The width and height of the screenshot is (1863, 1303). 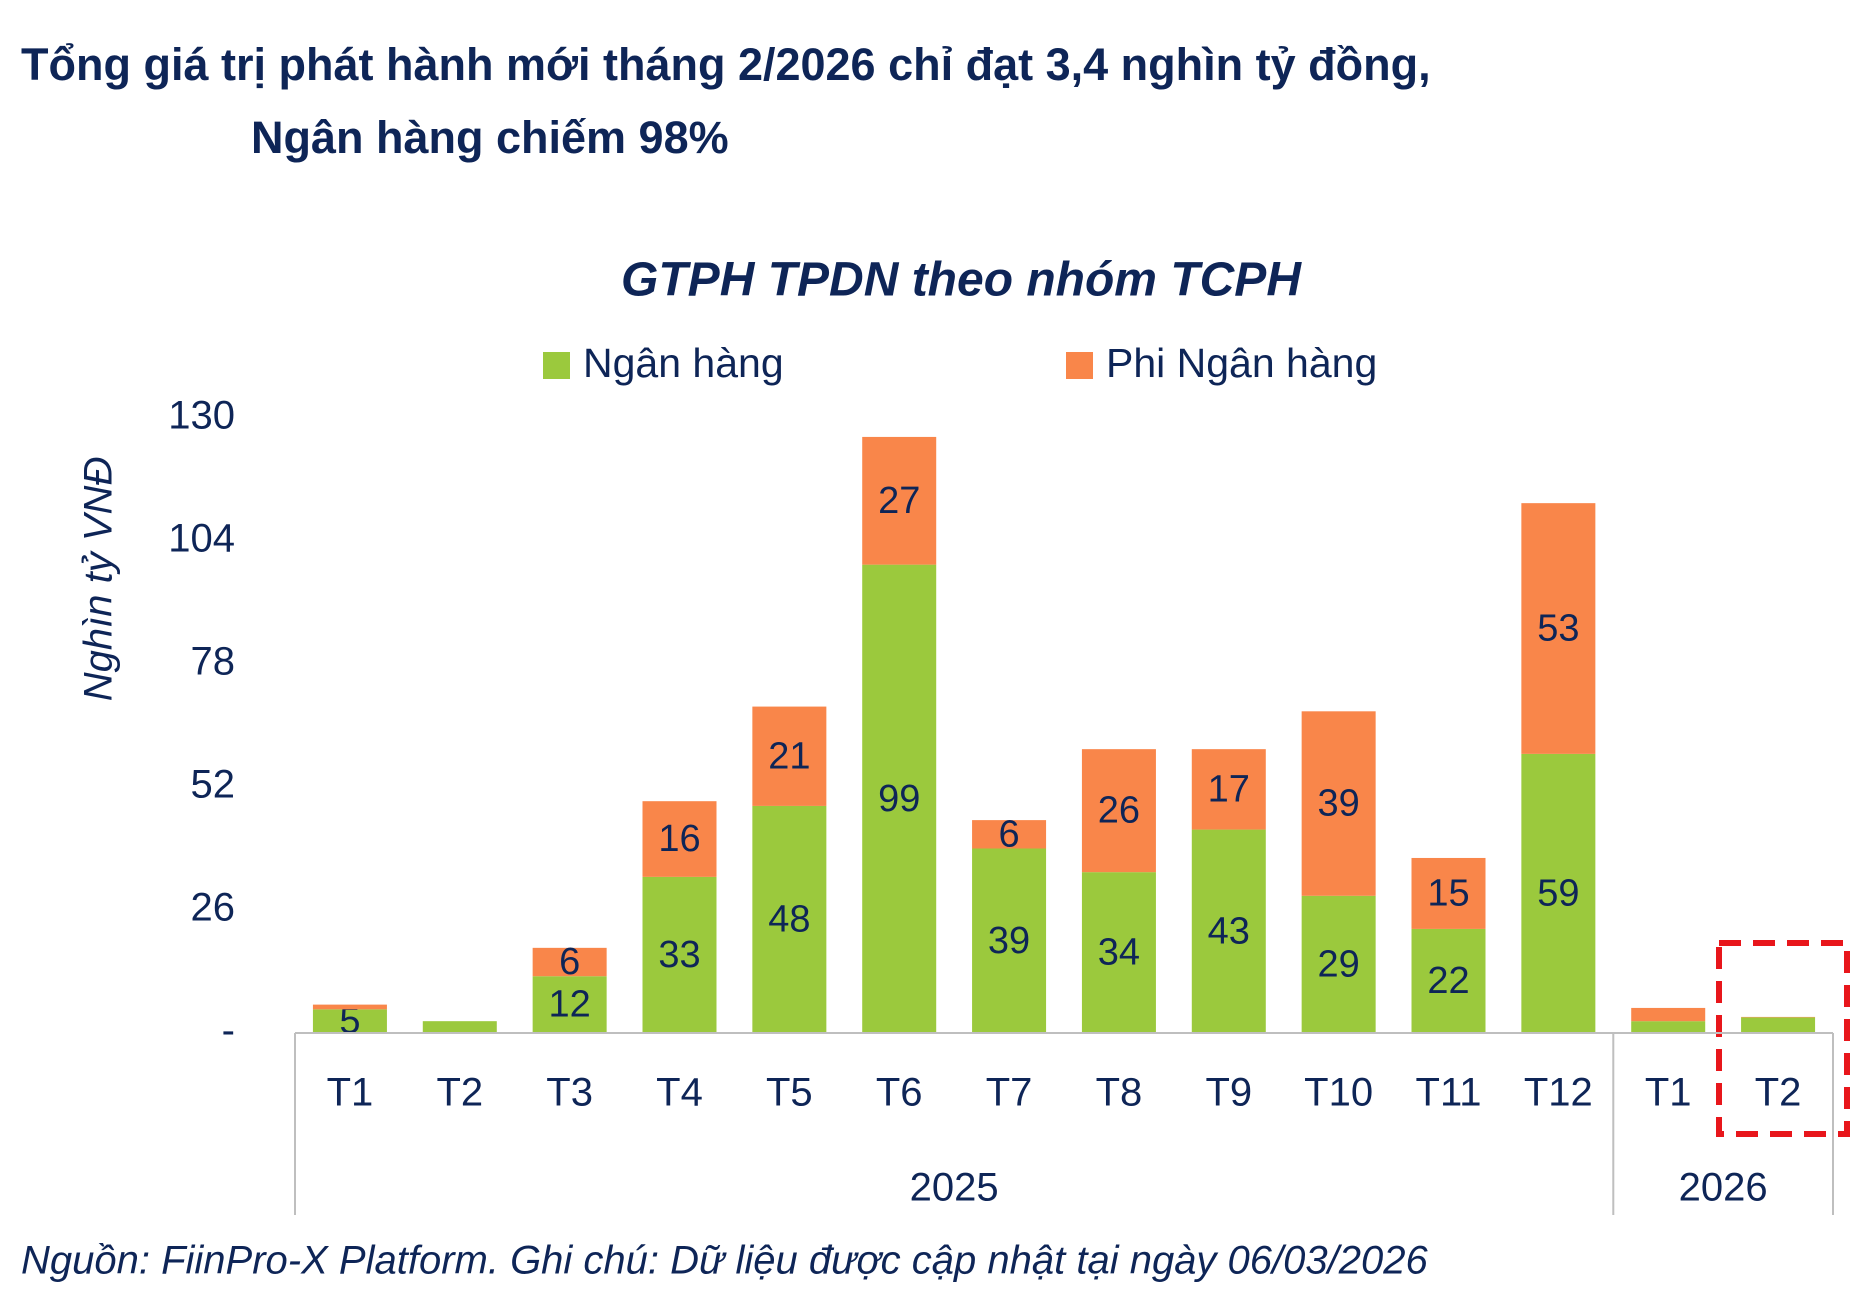 I want to click on data-label: 48, so click(x=789, y=919).